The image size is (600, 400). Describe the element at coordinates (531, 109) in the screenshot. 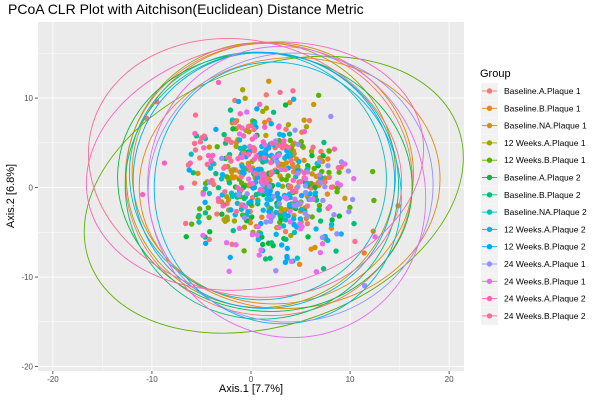

I see `legend-item: Baseline.B.Plaque 1` at that location.